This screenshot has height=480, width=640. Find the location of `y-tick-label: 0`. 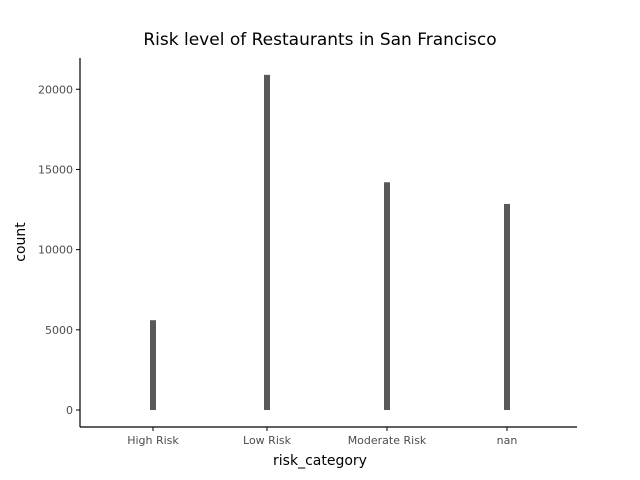

y-tick-label: 0 is located at coordinates (69, 410).